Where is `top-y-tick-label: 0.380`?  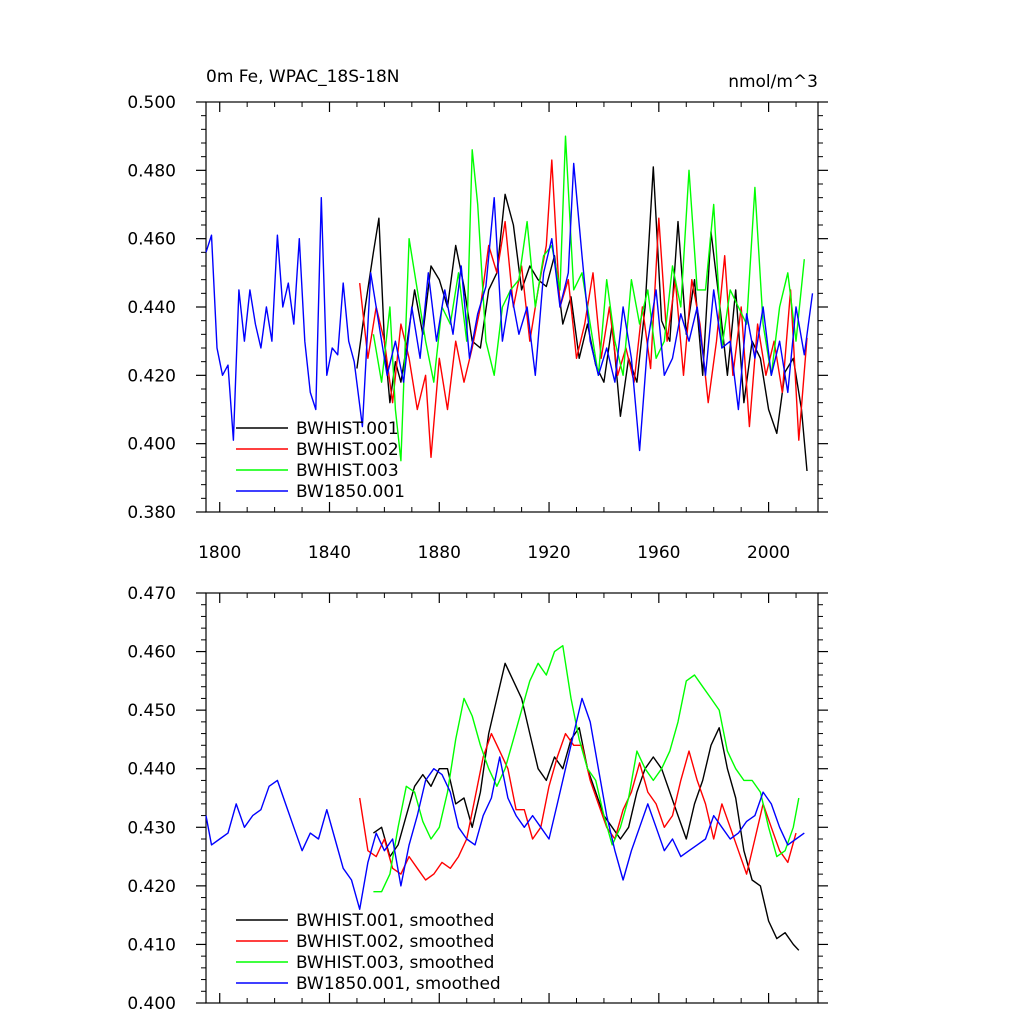
top-y-tick-label: 0.380 is located at coordinates (151, 513).